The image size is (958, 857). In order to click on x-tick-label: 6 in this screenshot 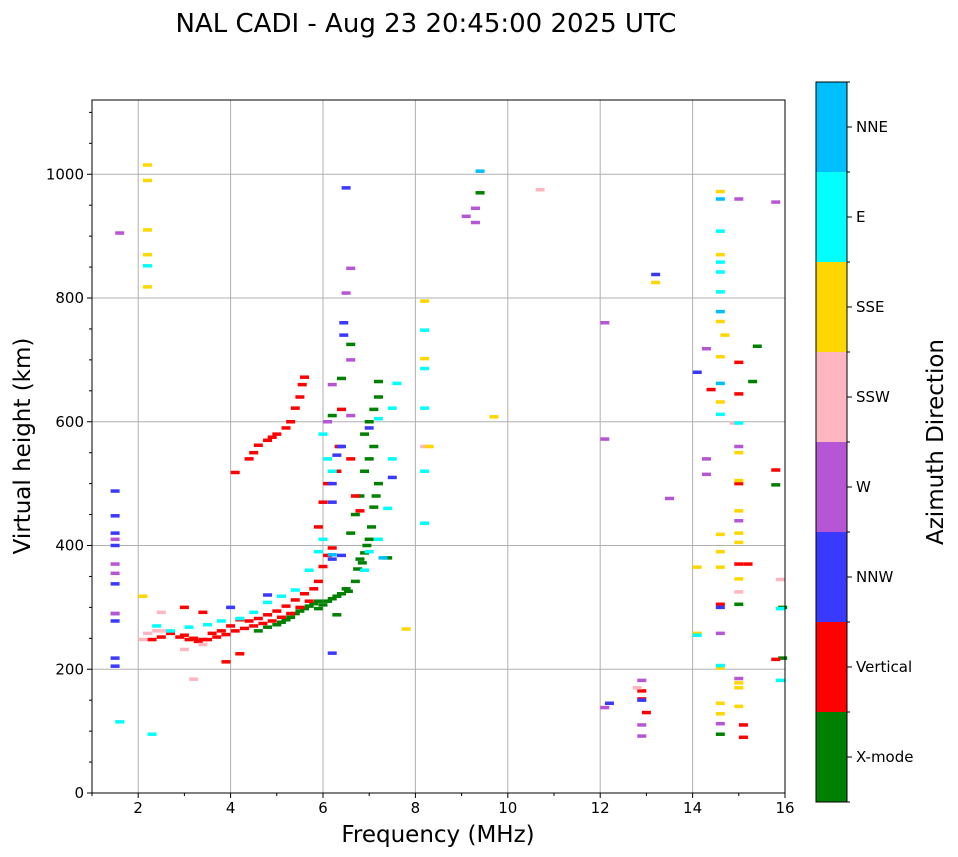, I will do `click(323, 808)`.